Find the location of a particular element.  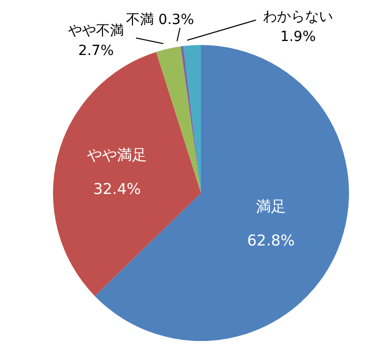

slice-label: やや満足 is located at coordinates (117, 155).